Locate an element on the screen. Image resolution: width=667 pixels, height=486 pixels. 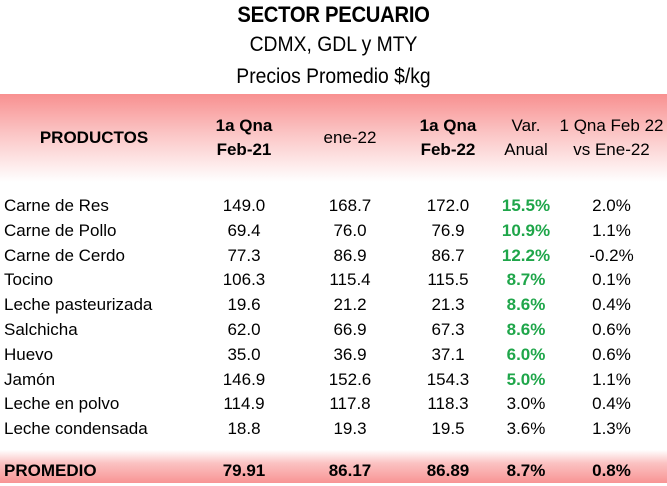
product-name: Jamón is located at coordinates (30, 379).